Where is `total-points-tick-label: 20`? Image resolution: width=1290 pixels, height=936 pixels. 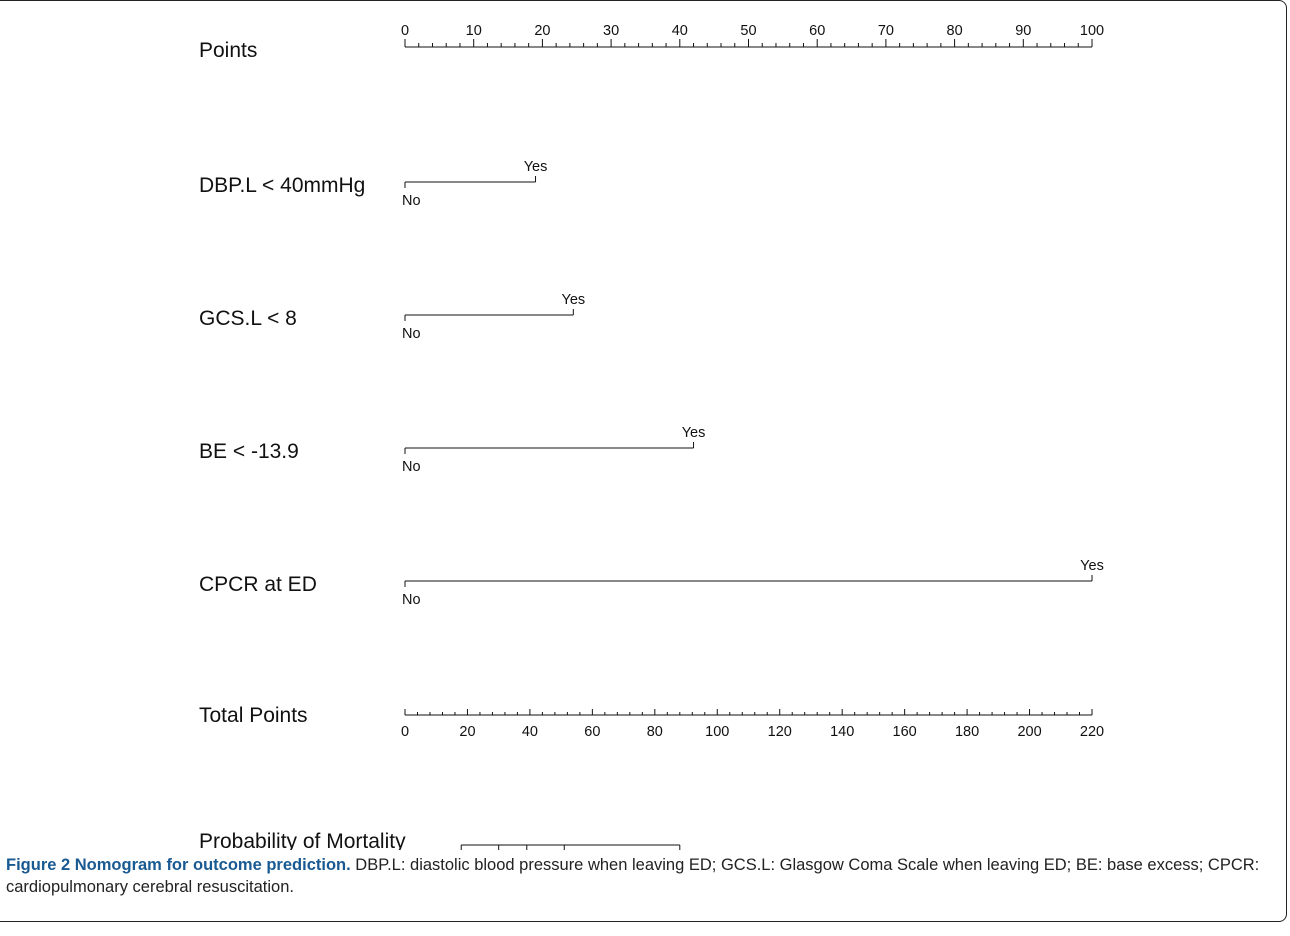 total-points-tick-label: 20 is located at coordinates (467, 732).